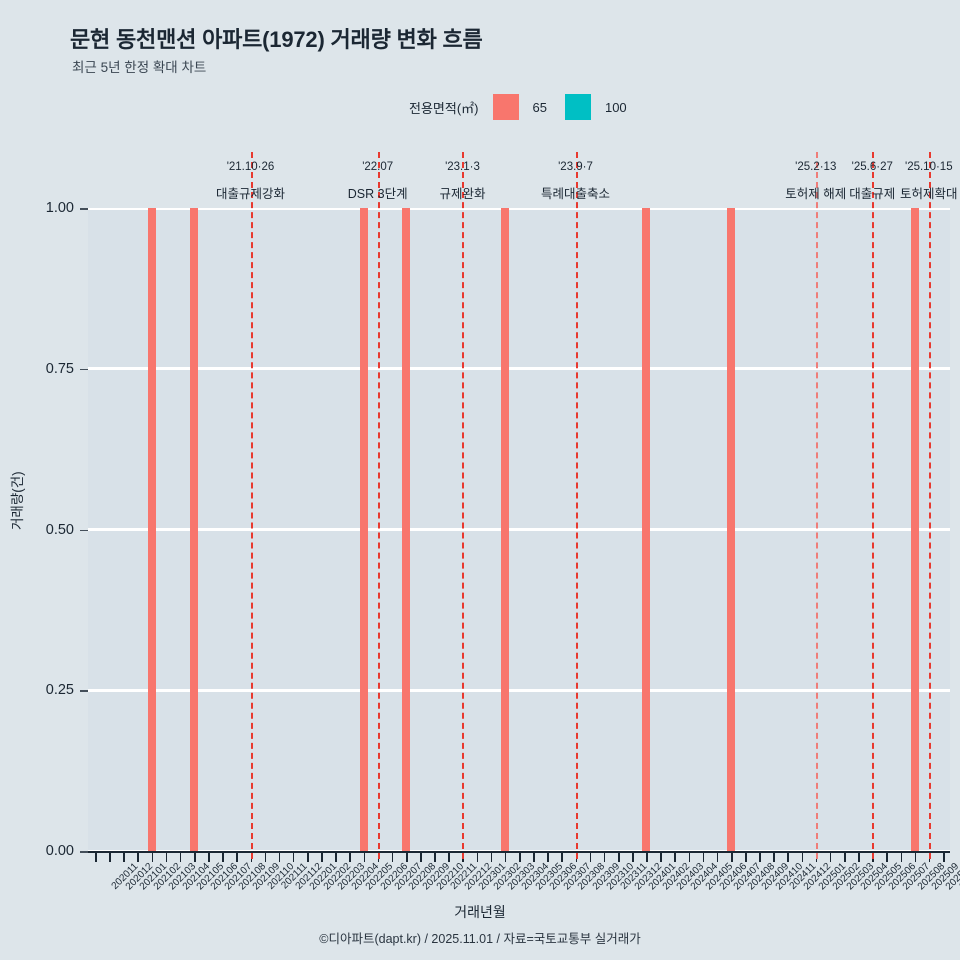  I want to click on event-date-label: '25.10·15, so click(928, 167).